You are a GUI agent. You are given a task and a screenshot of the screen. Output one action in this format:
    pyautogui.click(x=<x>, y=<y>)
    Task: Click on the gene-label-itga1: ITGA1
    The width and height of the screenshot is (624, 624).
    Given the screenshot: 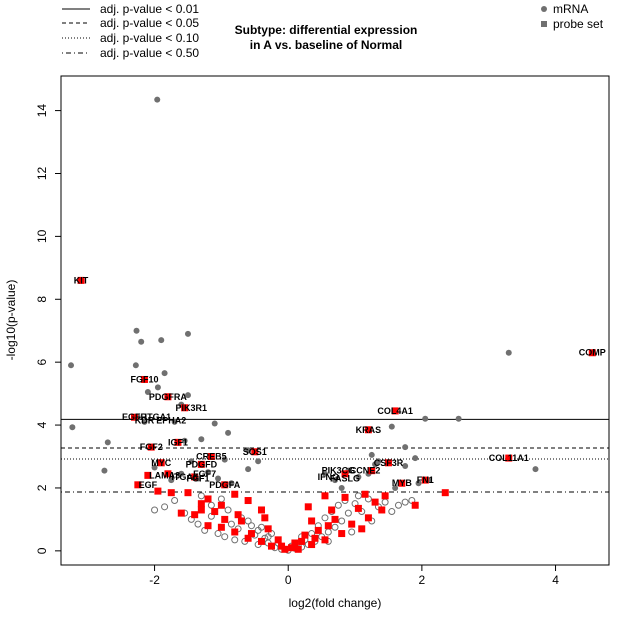 What is the action you would take?
    pyautogui.click(x=158, y=417)
    